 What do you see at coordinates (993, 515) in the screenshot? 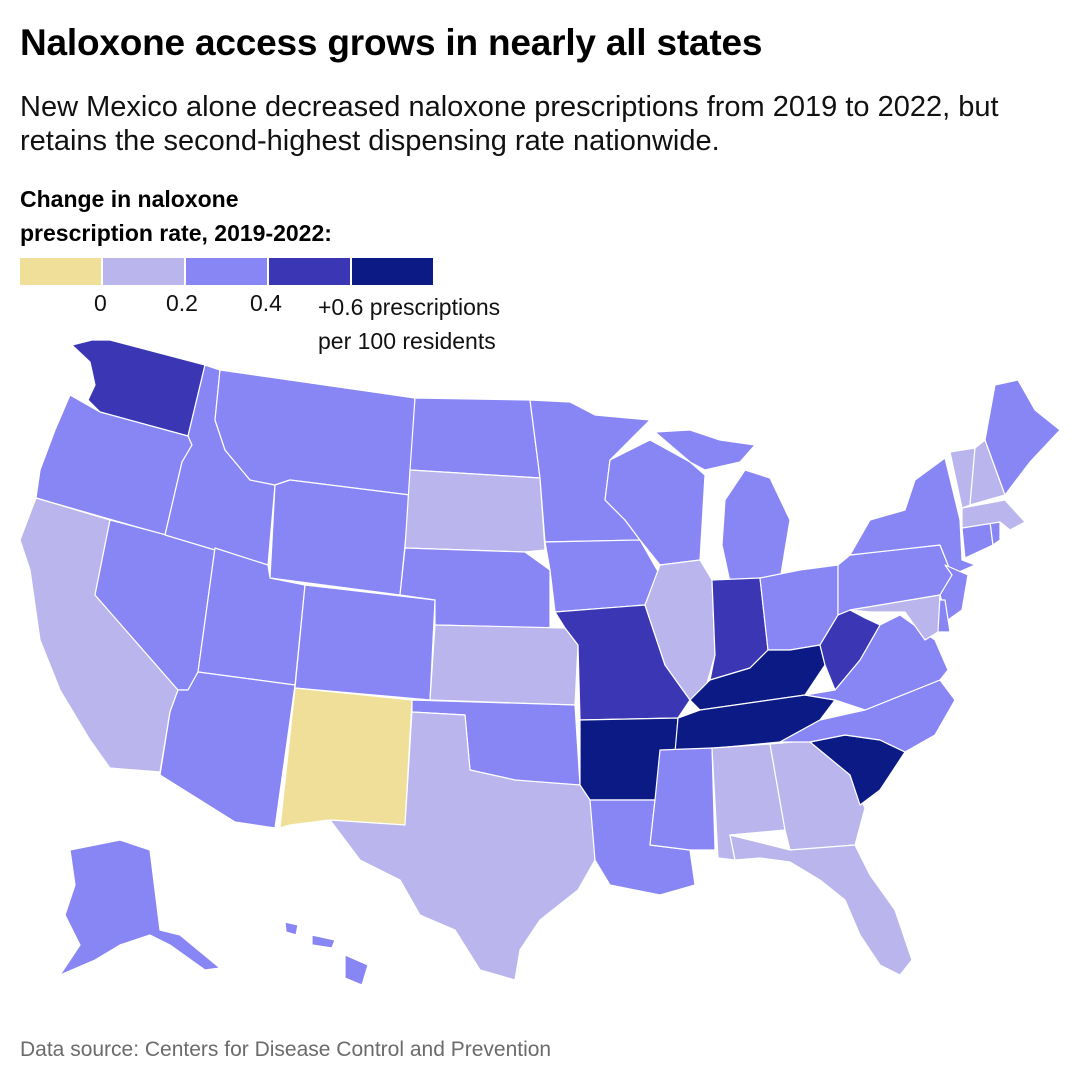
I see `state-MA` at bounding box center [993, 515].